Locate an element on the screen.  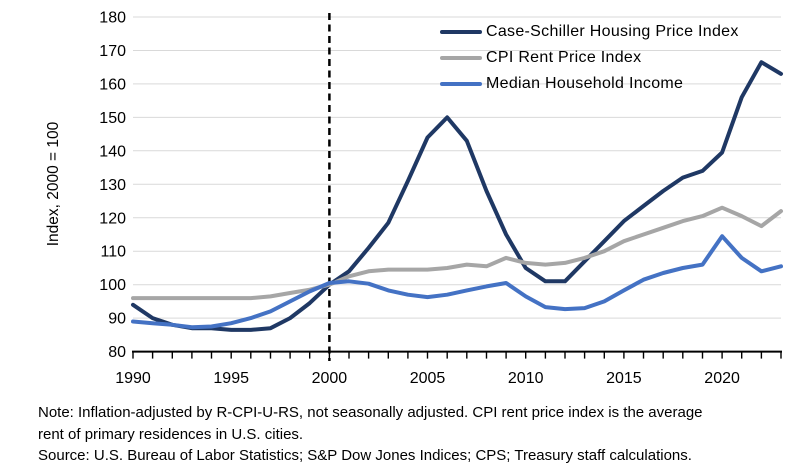
y-tick-label: 90 is located at coordinates (117, 319).